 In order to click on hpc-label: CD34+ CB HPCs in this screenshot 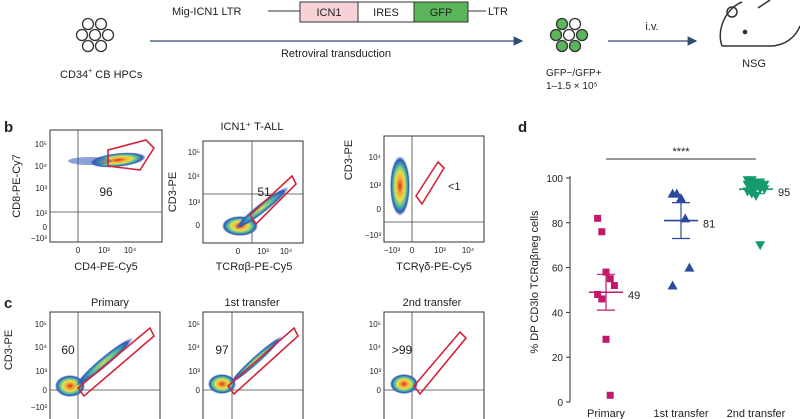, I will do `click(101, 74)`.